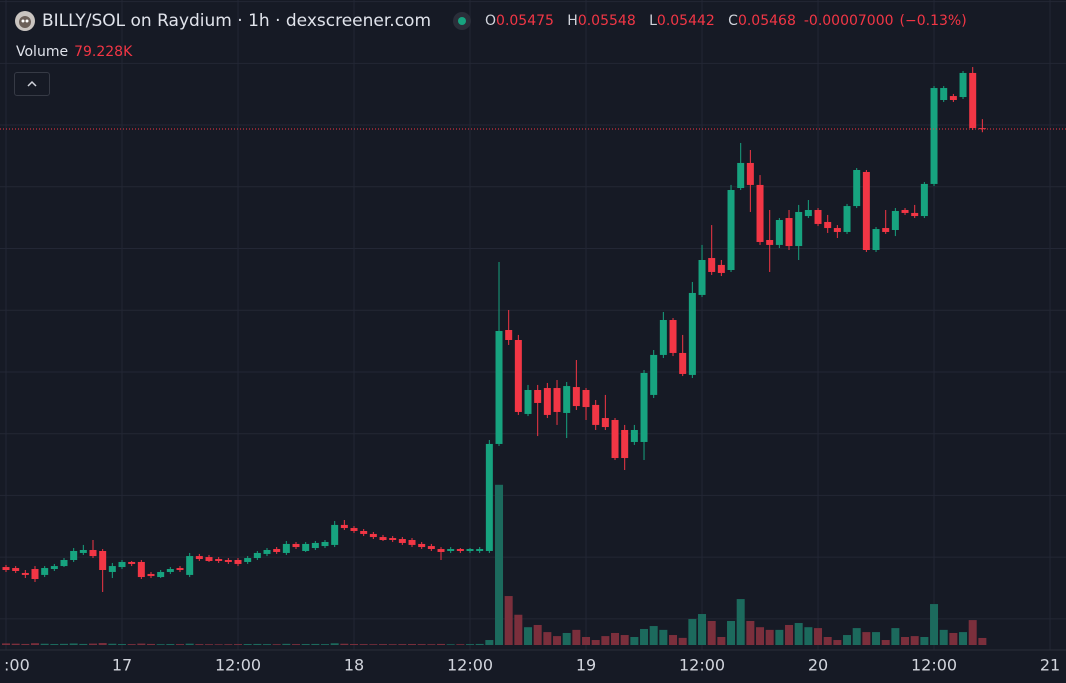  I want to click on status-dot, so click(462, 21).